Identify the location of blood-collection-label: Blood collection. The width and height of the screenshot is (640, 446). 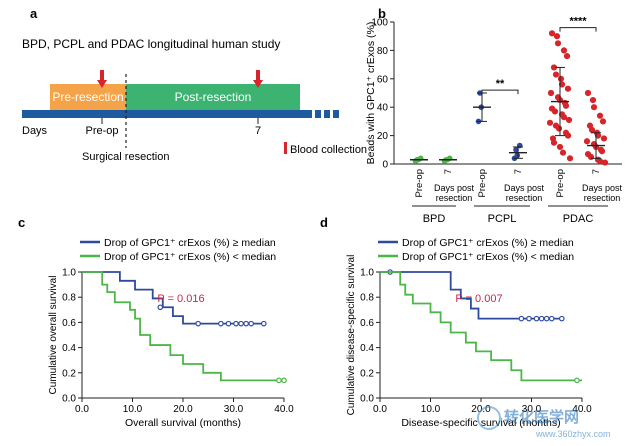
(328, 150).